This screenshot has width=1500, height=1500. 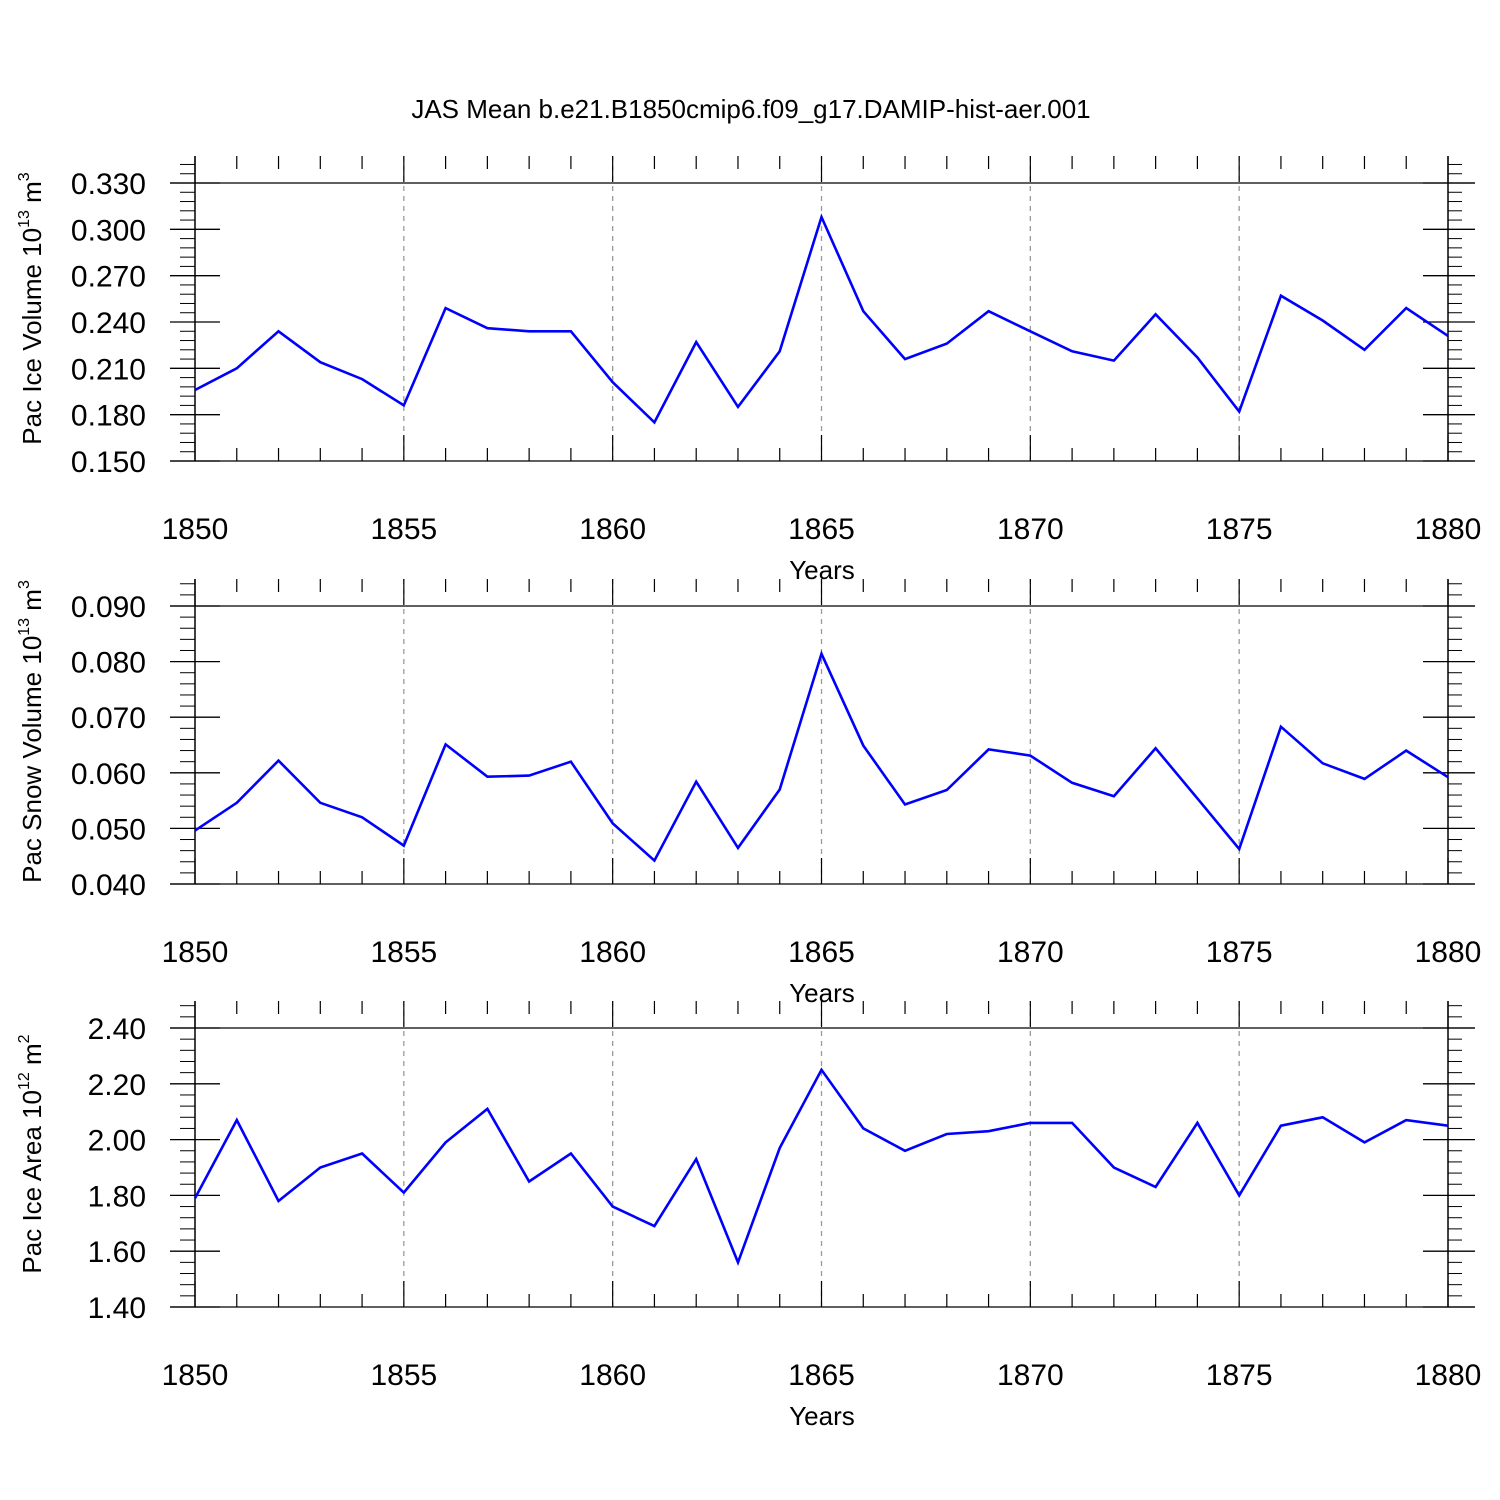 What do you see at coordinates (117, 1085) in the screenshot?
I see `y-tick-label: 2.20` at bounding box center [117, 1085].